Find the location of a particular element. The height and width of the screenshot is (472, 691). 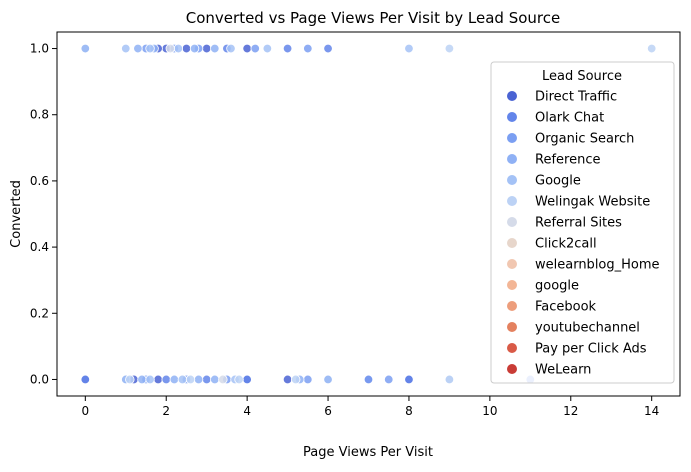

x-axis-ticks: 0 2 4 6 8 10 12 14 is located at coordinates (370, 407).